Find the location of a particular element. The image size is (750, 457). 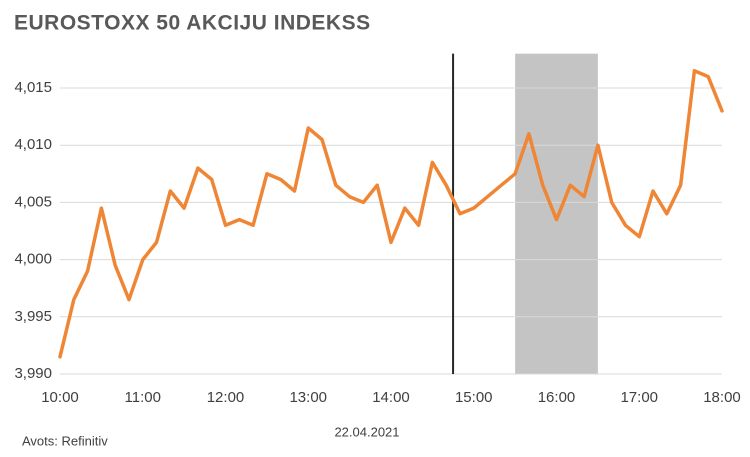

y-tick-label: 3,995 is located at coordinates (33, 316).